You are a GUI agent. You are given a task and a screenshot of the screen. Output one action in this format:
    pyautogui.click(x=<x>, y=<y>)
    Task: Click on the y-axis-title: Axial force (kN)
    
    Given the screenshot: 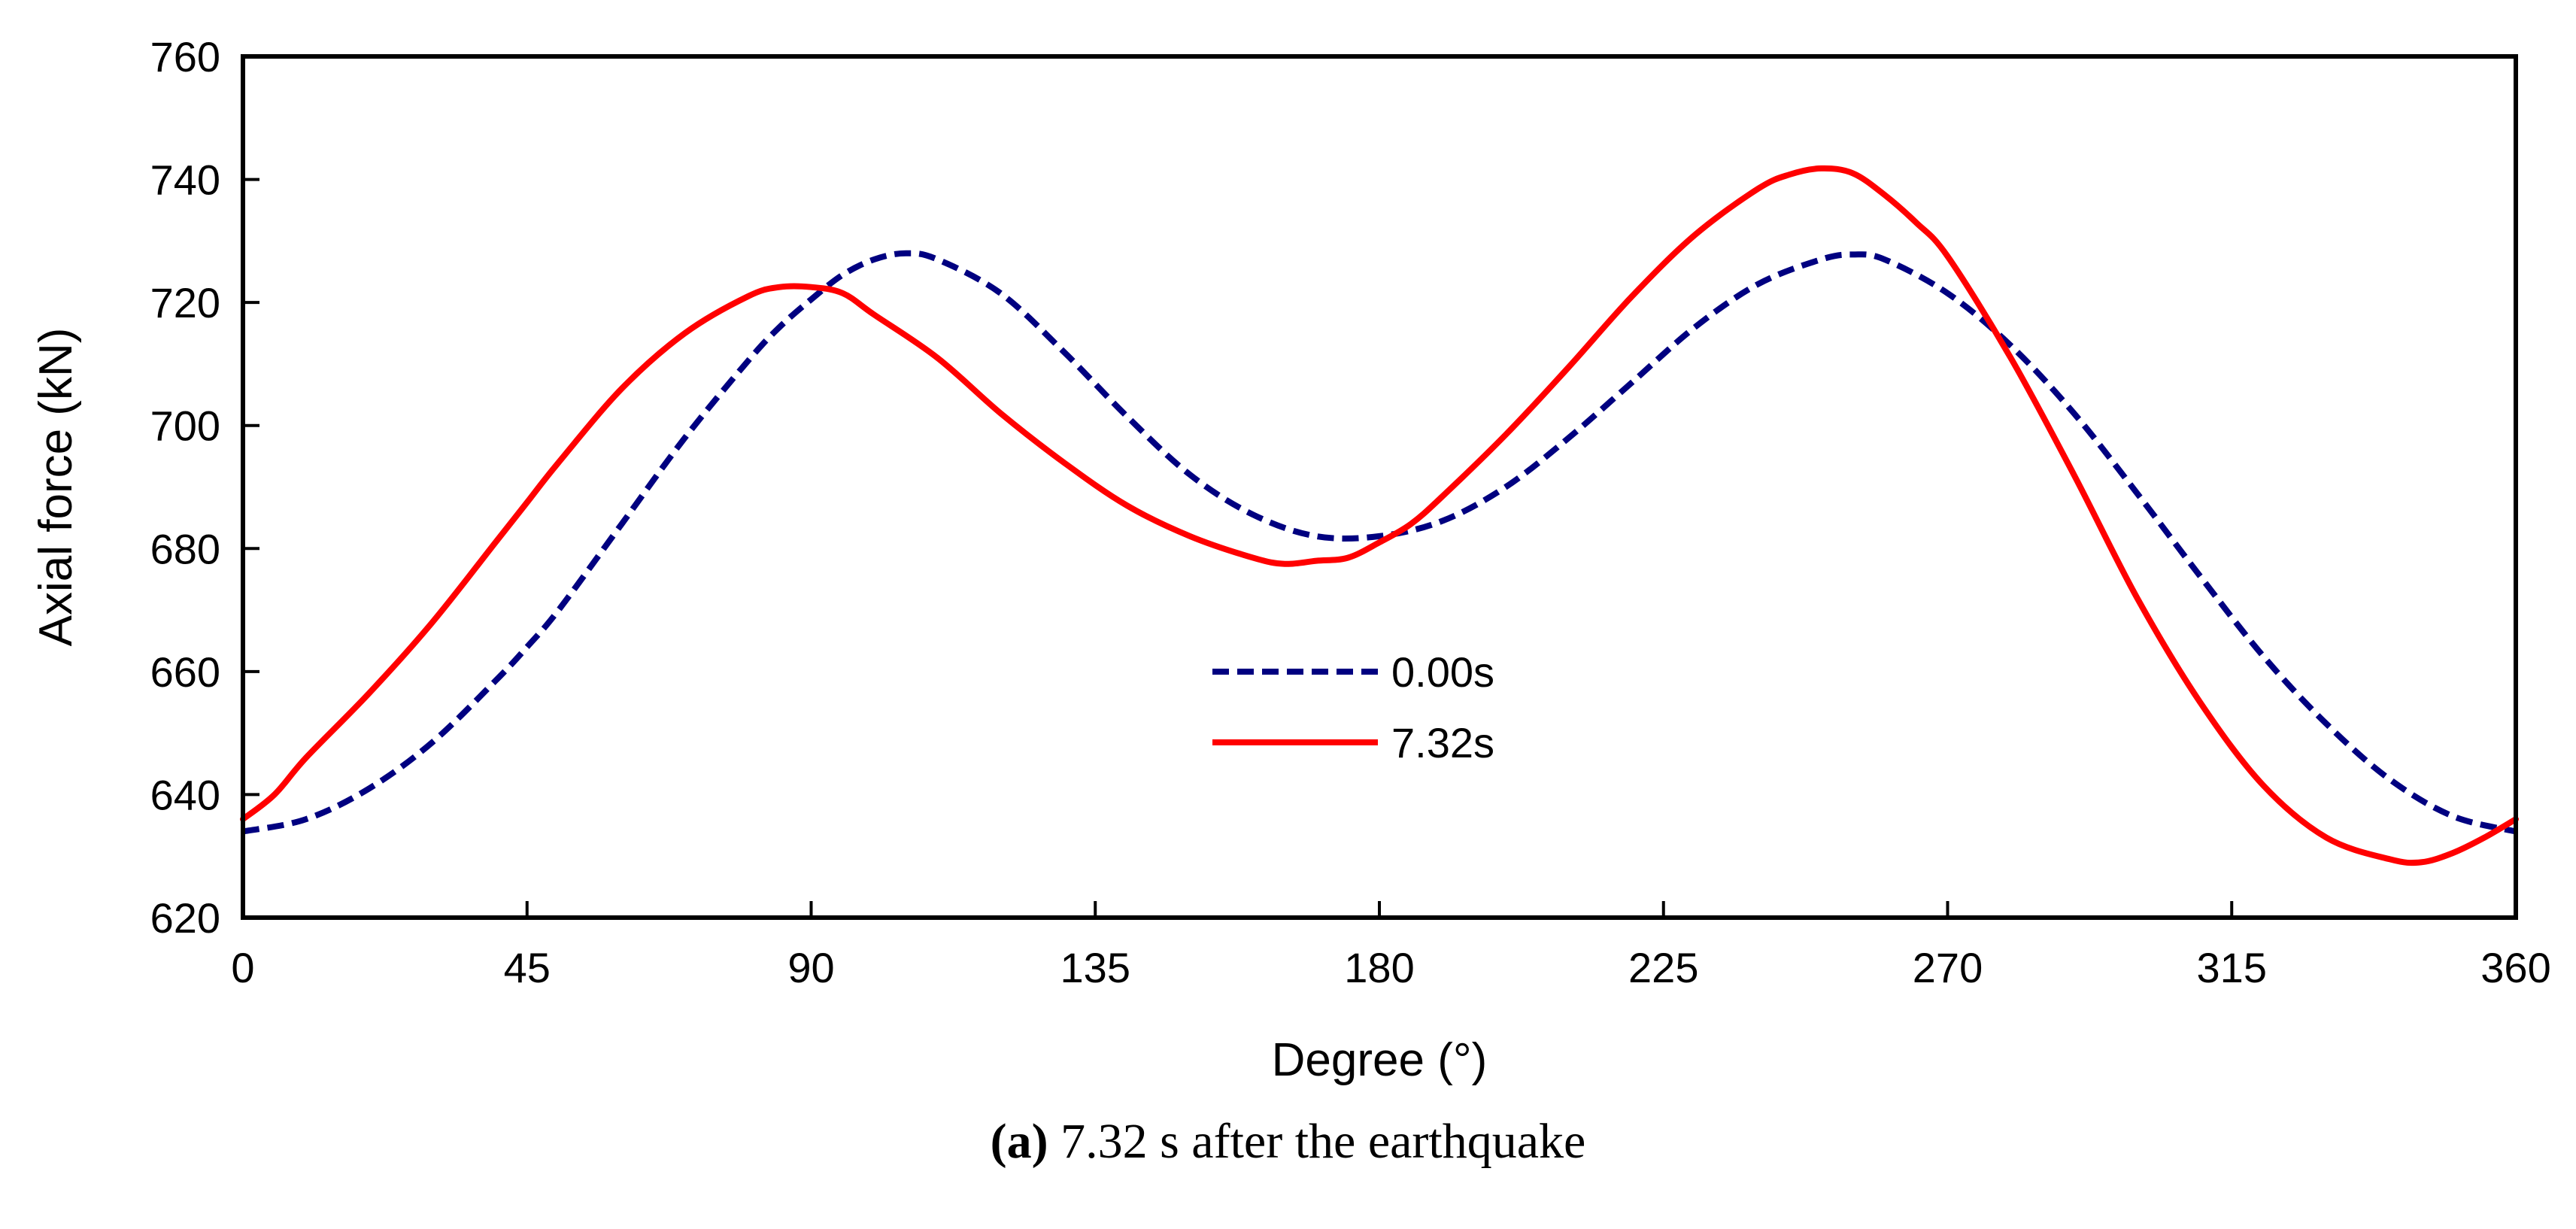 What is the action you would take?
    pyautogui.click(x=56, y=487)
    